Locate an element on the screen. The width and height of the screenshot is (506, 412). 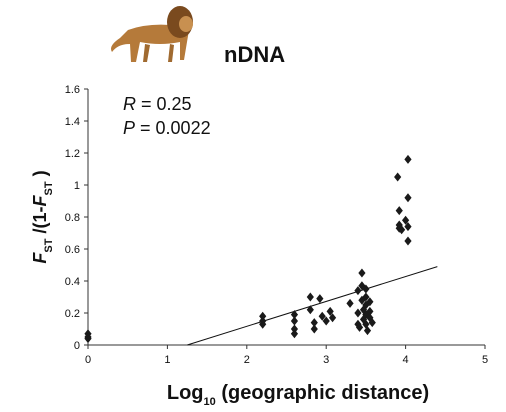
y-tick-label: 0.6 is located at coordinates (72, 250).